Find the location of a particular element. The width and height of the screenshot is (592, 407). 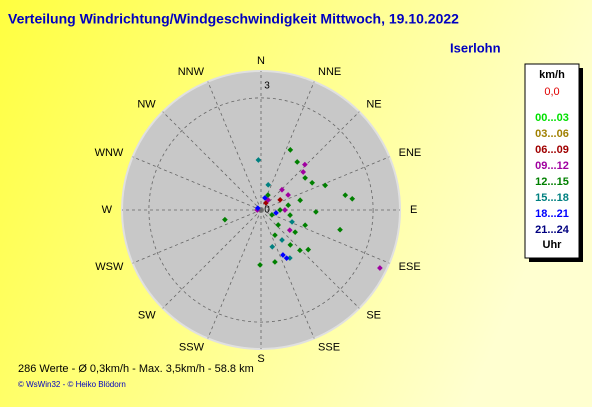

direction-label: SSE is located at coordinates (329, 348).